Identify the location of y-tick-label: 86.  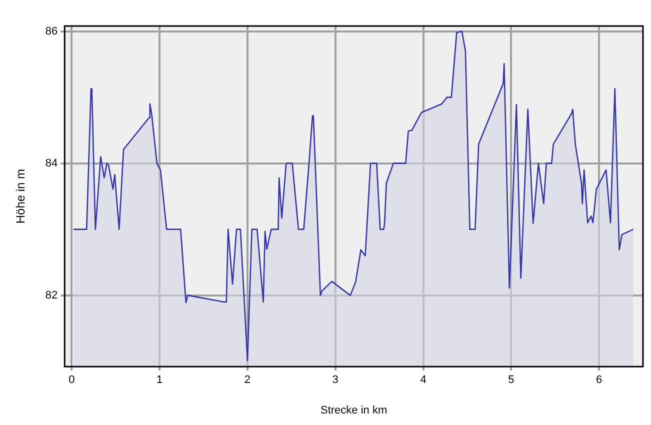
(51, 31).